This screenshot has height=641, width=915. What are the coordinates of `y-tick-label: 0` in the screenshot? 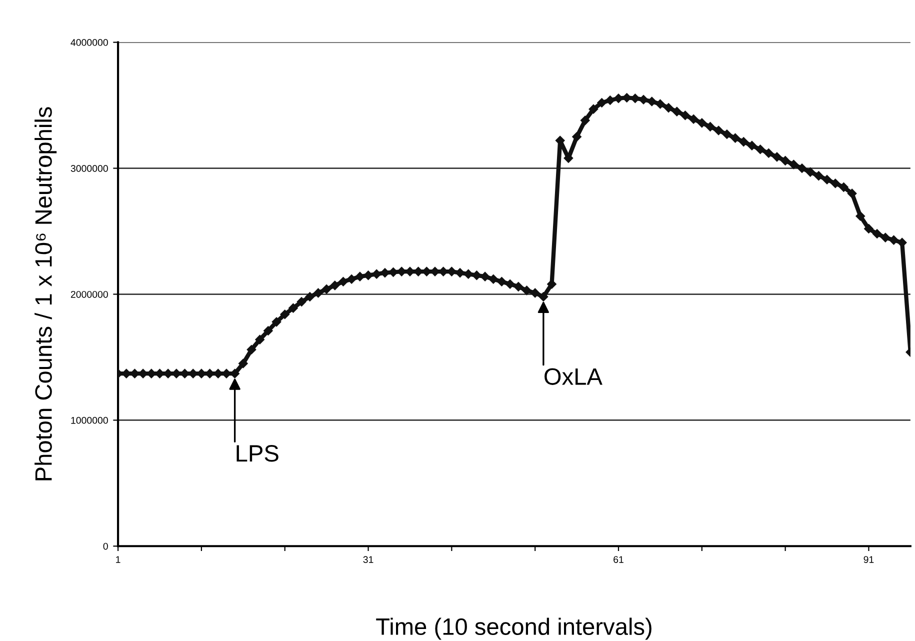 It's located at (105, 546).